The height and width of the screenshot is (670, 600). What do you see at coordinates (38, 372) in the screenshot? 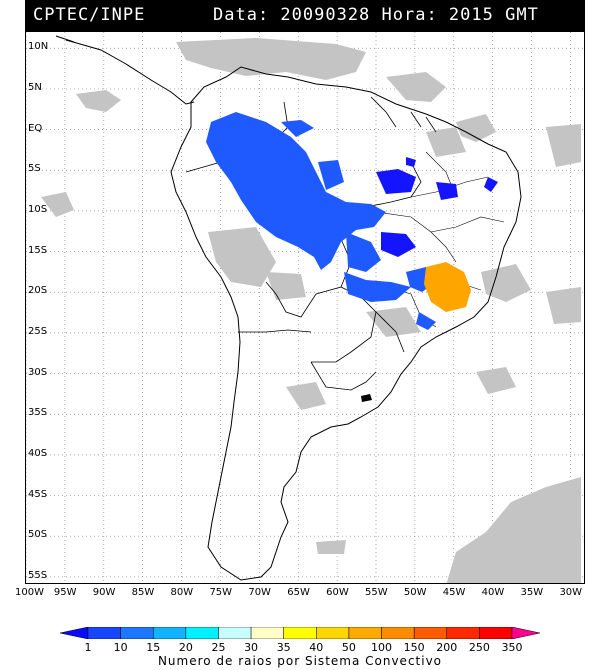
I see `lat-label: 30S` at bounding box center [38, 372].